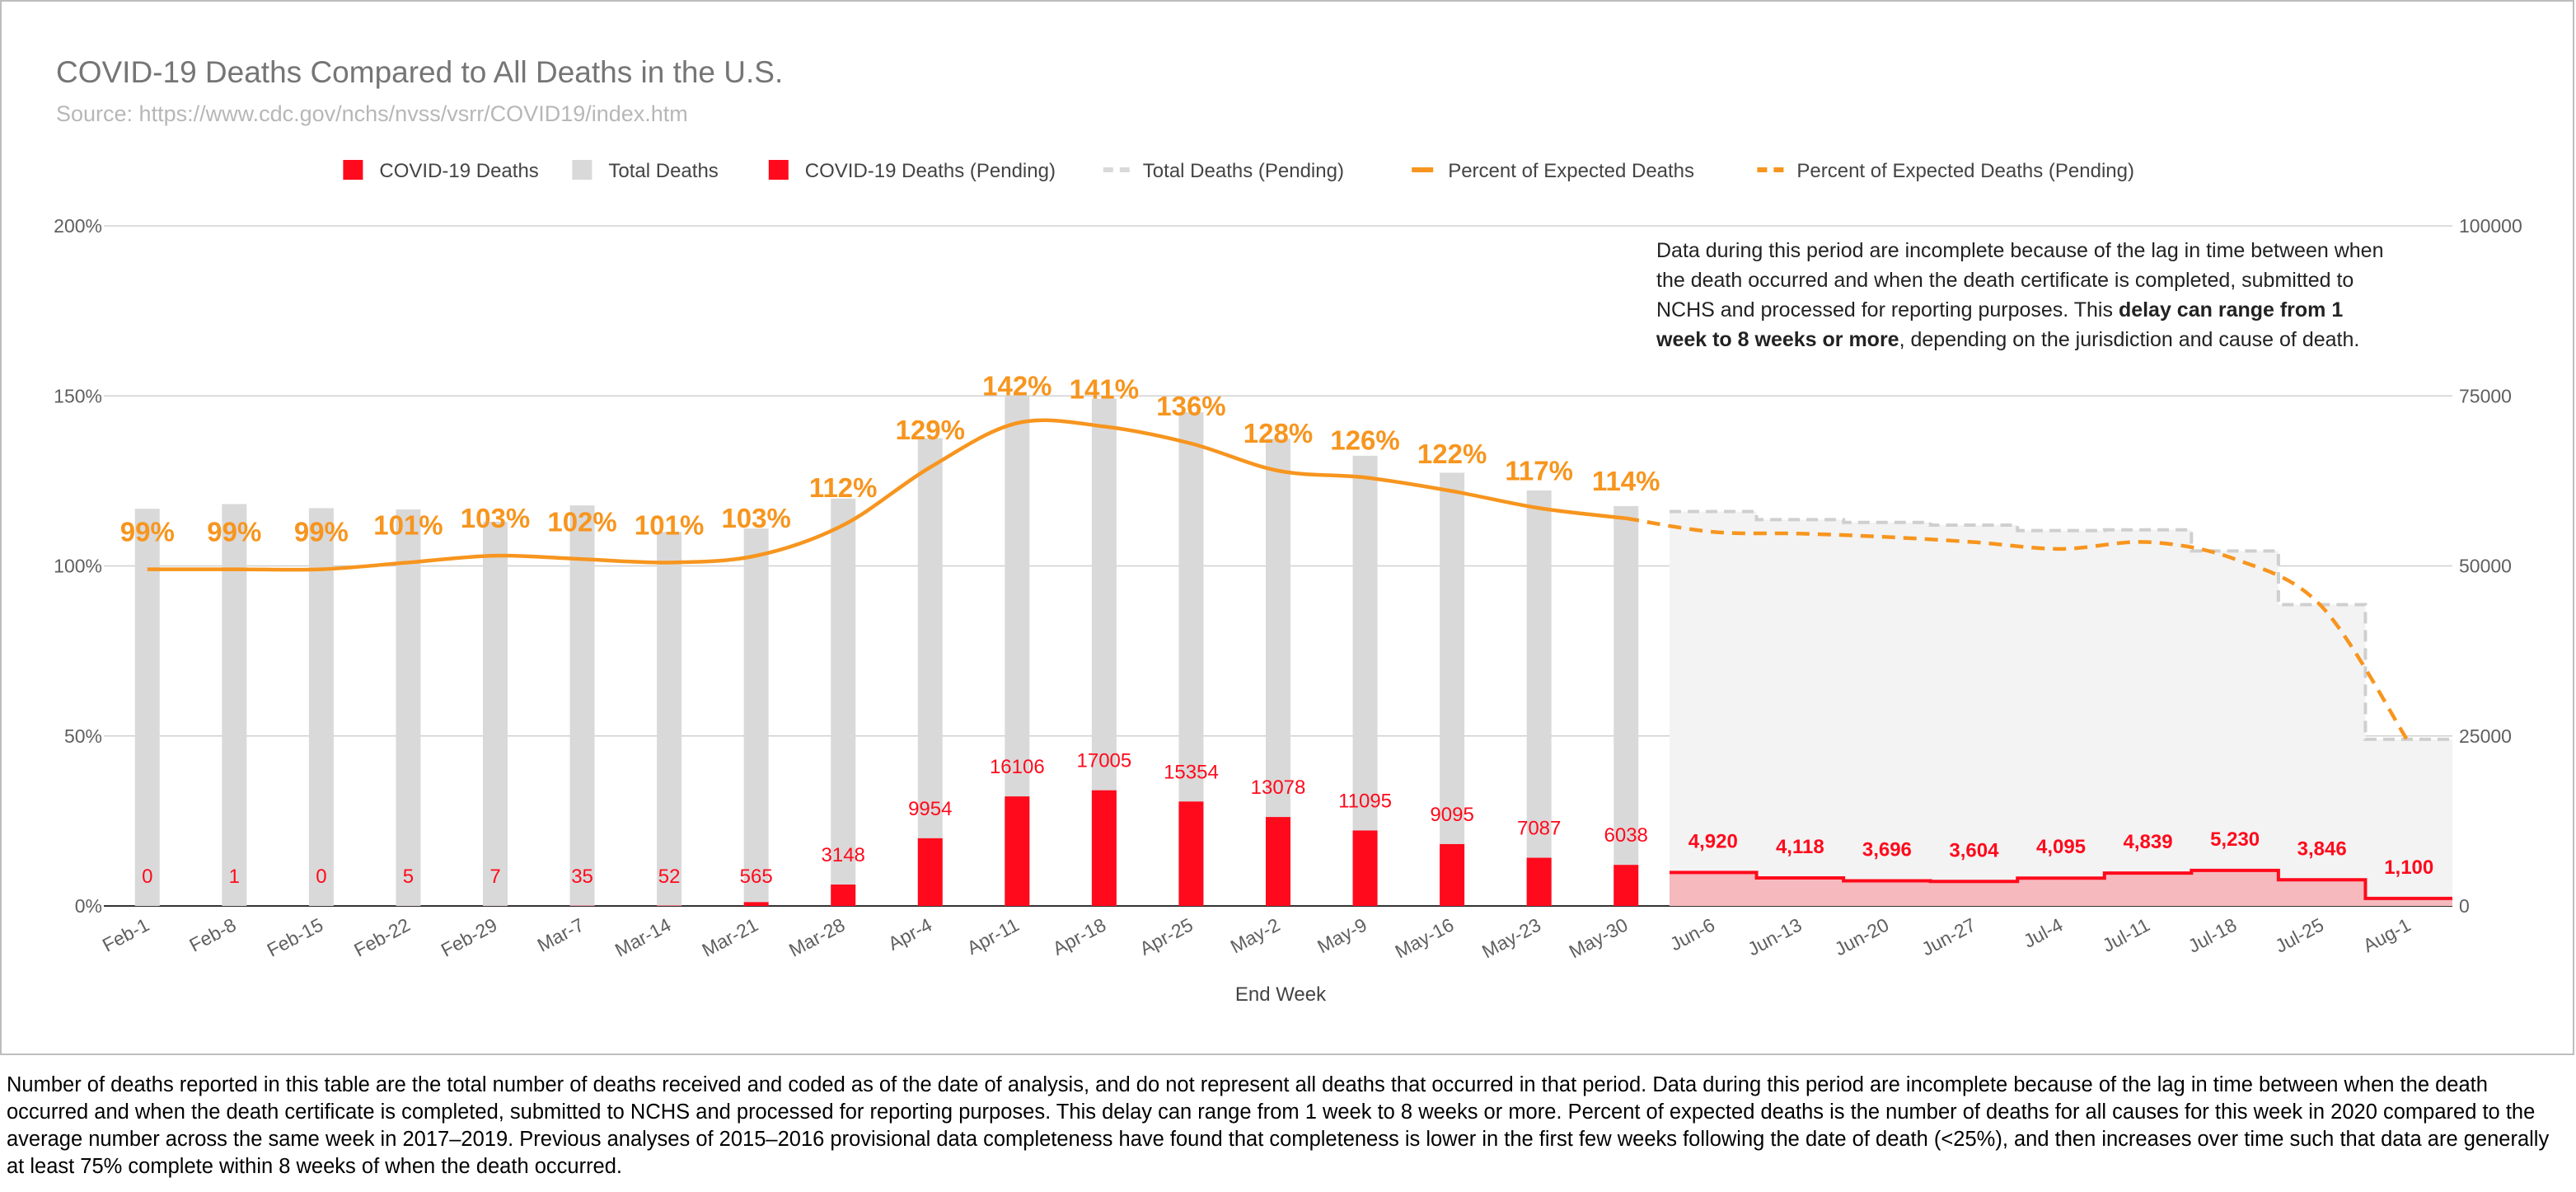  Describe the element at coordinates (581, 521) in the screenshot. I see `percent-data-label: 102%` at that location.